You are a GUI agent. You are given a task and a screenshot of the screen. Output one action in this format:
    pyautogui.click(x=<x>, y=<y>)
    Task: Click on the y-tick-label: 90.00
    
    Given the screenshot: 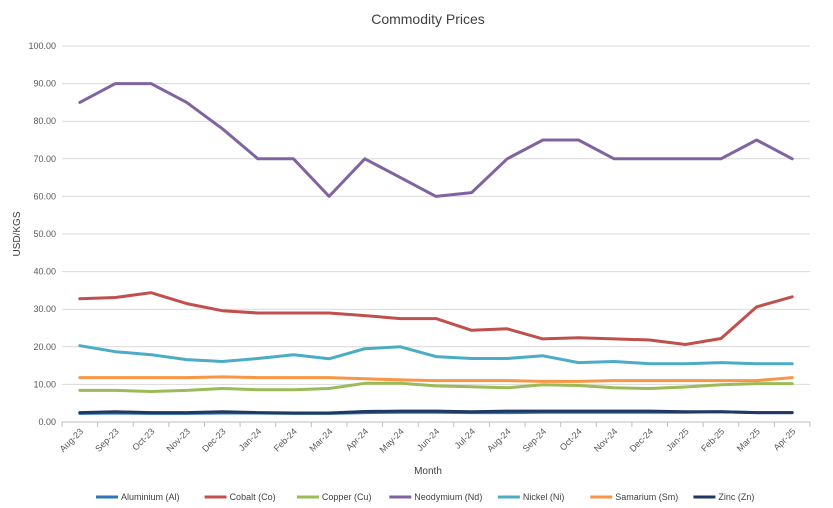 What is the action you would take?
    pyautogui.click(x=44, y=84)
    